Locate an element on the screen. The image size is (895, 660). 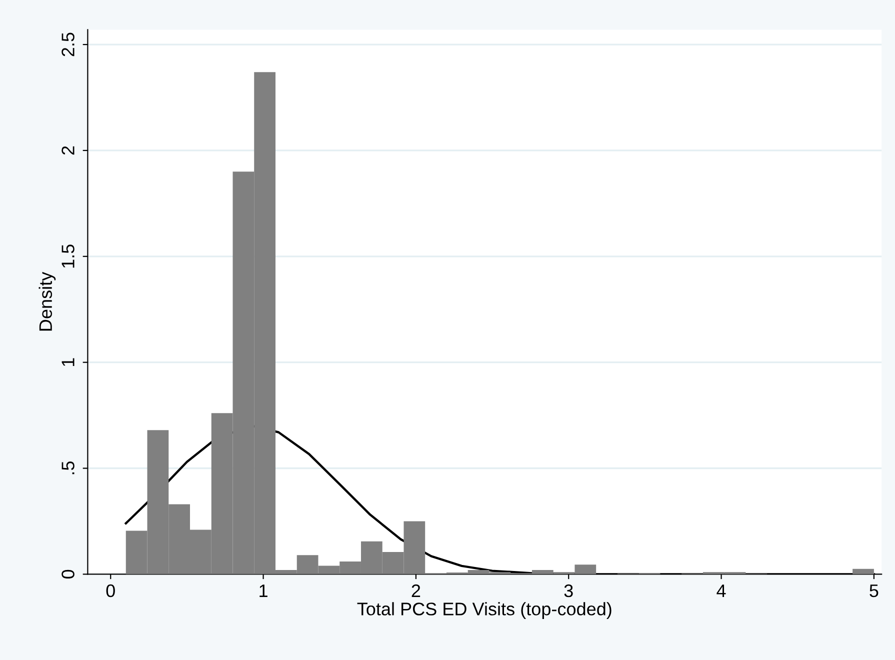
x-tick-label: 3 is located at coordinates (568, 591).